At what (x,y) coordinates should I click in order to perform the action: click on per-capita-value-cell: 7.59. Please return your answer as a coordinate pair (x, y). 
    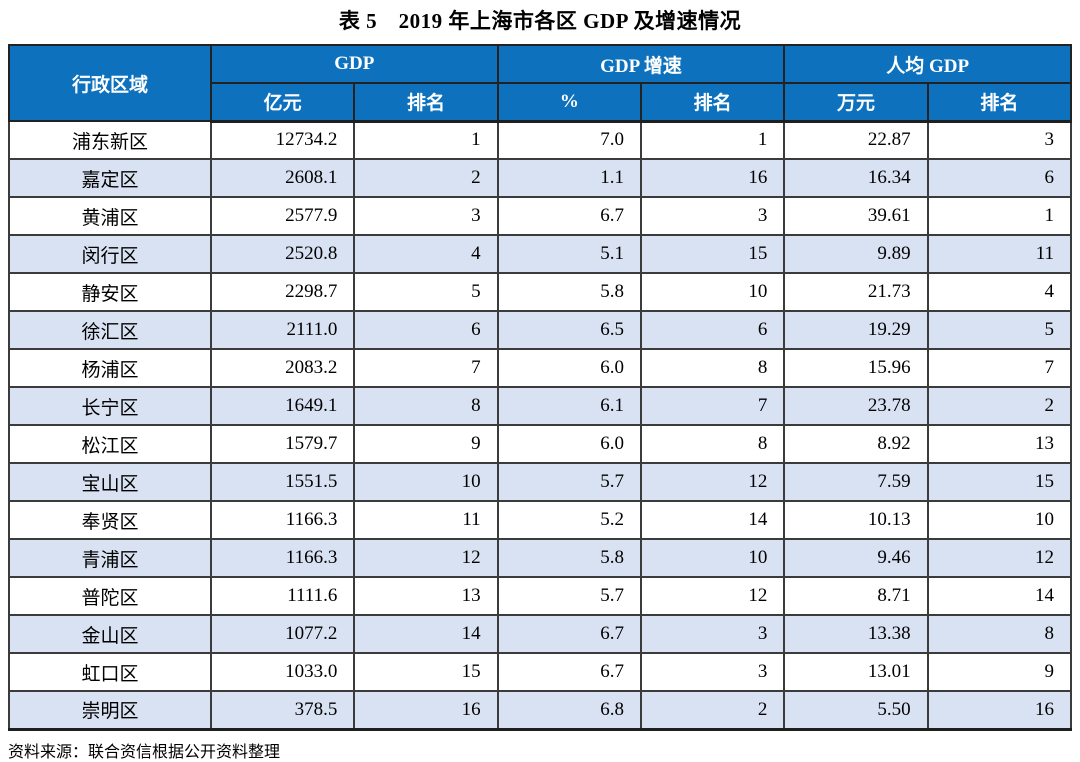
    Looking at the image, I should click on (856, 482).